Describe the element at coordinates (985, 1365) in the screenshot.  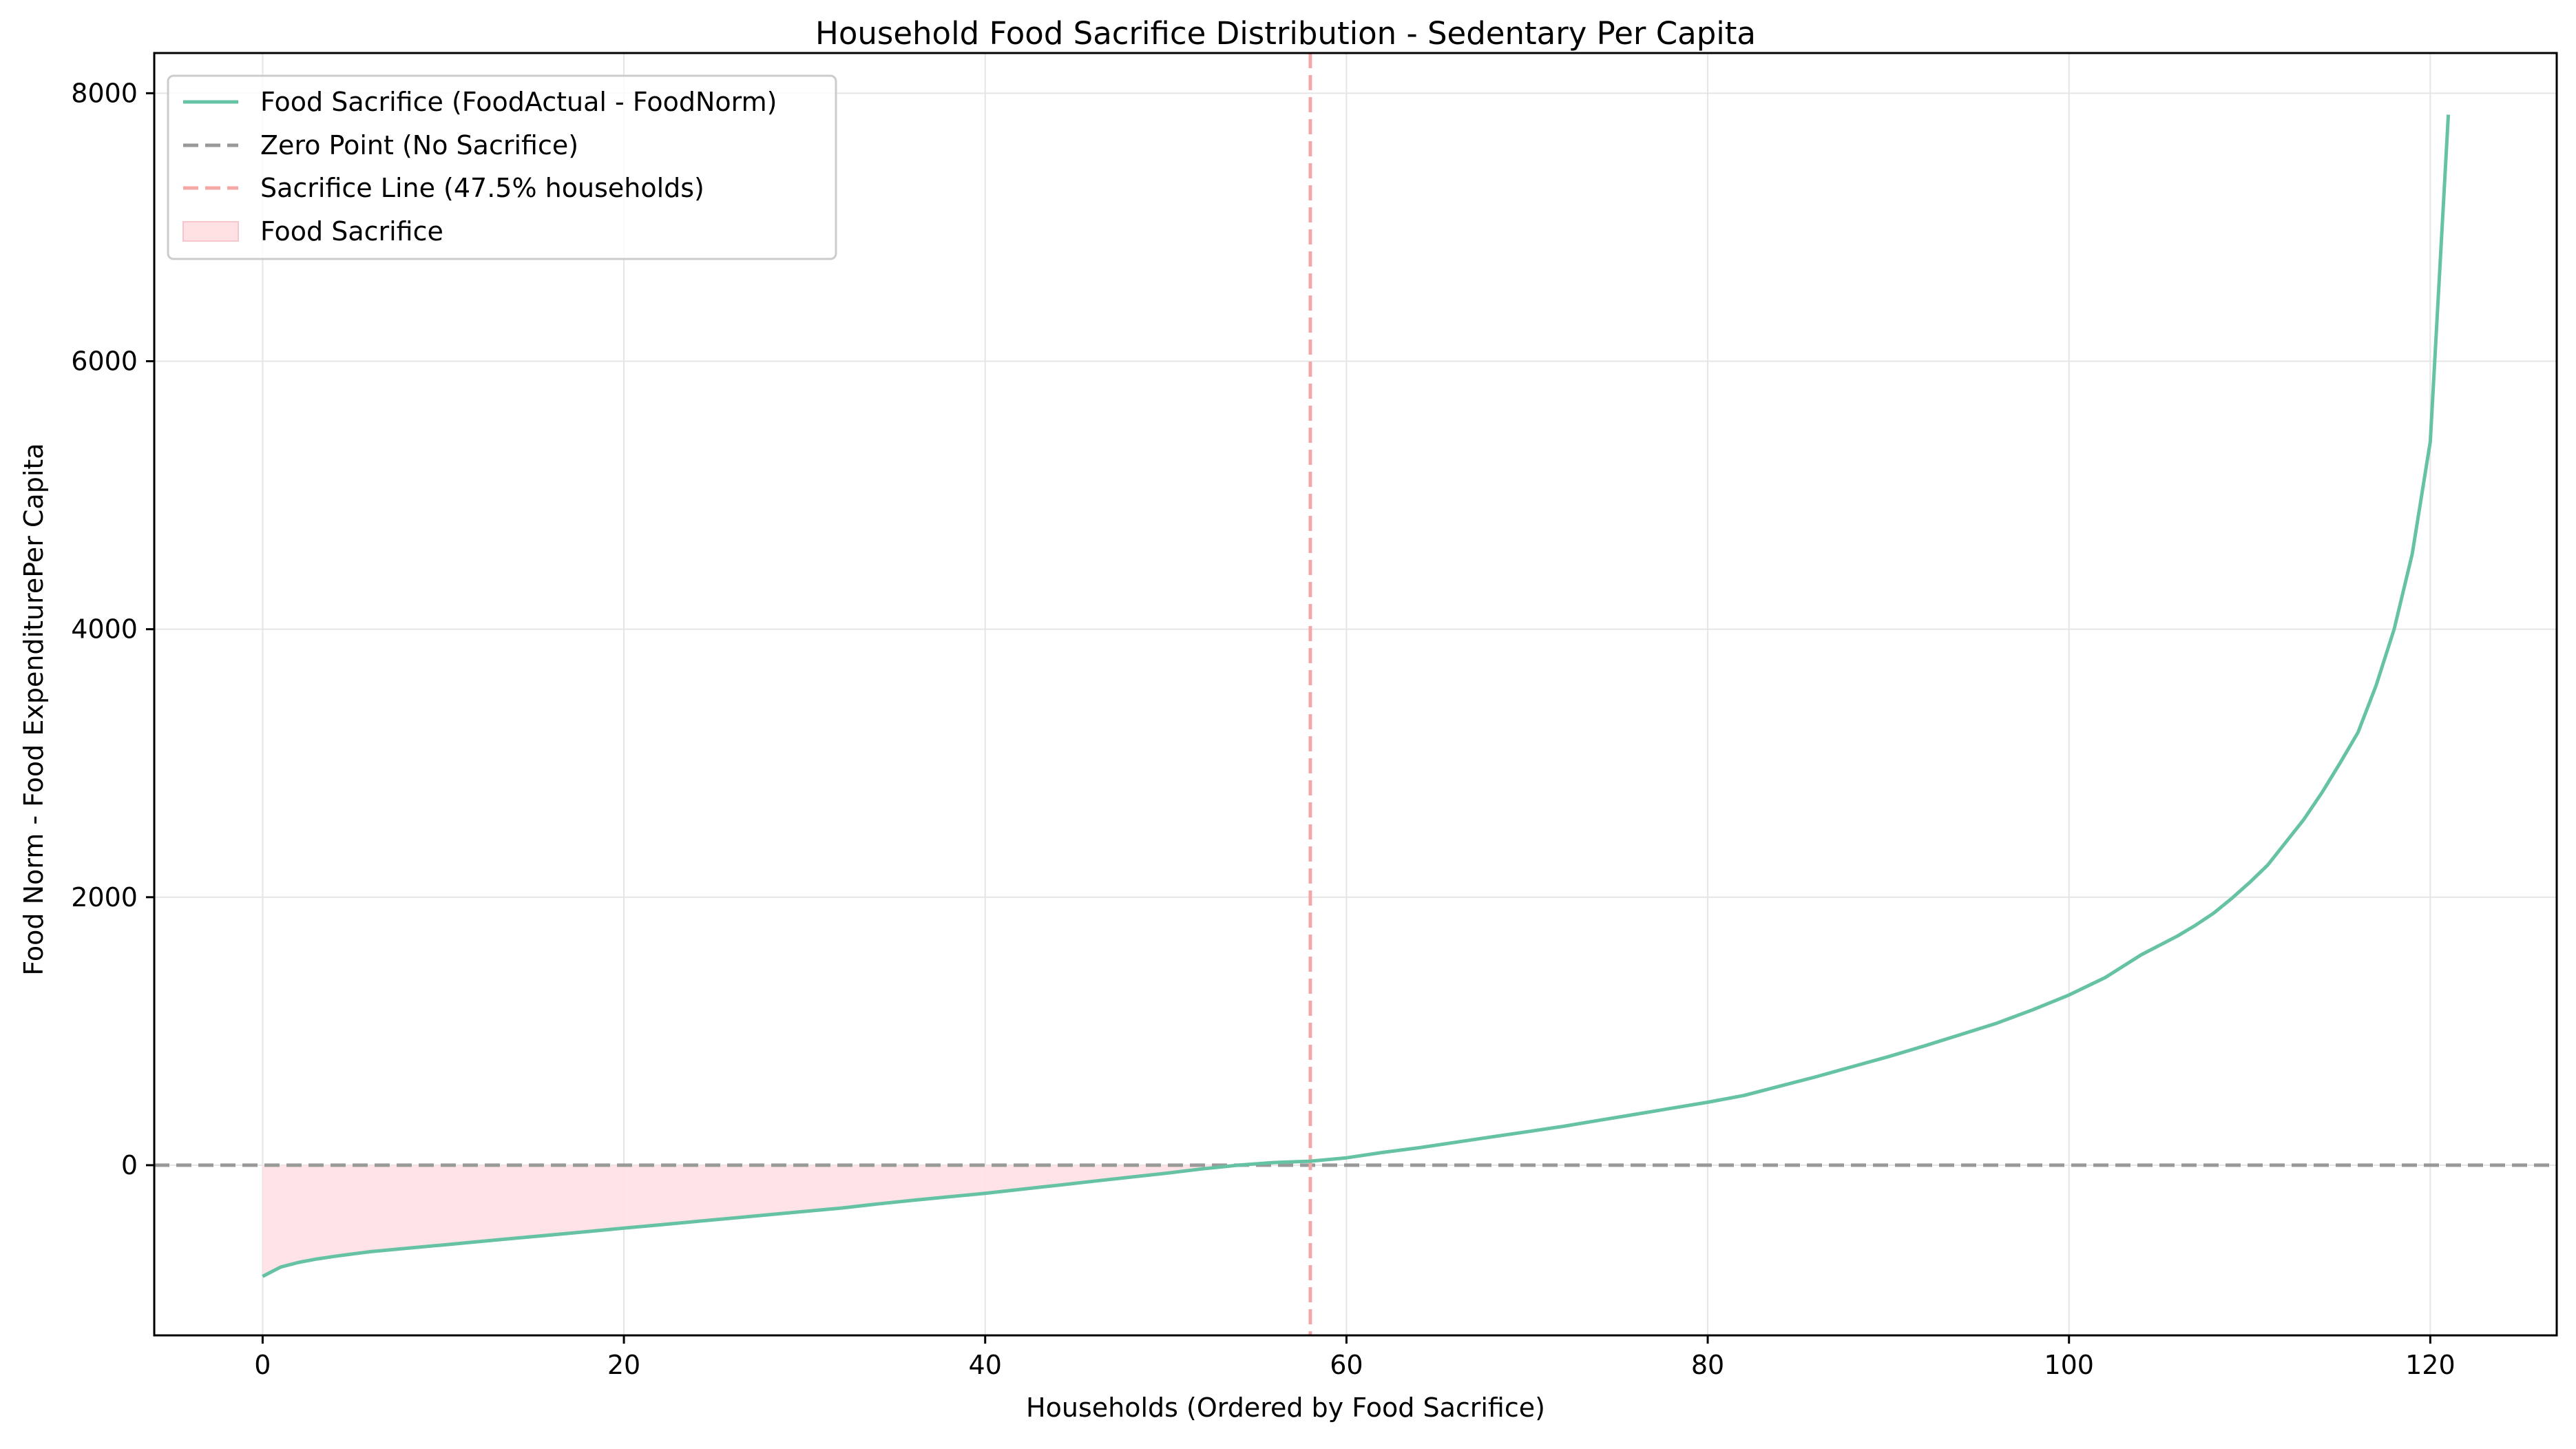
I see `x-tick-label: 40` at that location.